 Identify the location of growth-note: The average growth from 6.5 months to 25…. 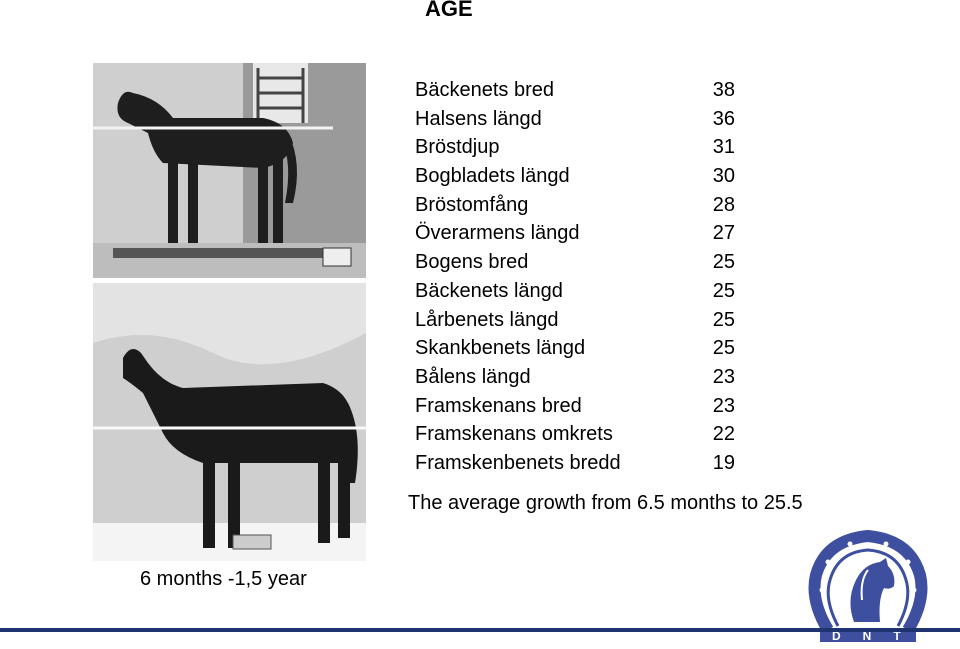
(605, 503).